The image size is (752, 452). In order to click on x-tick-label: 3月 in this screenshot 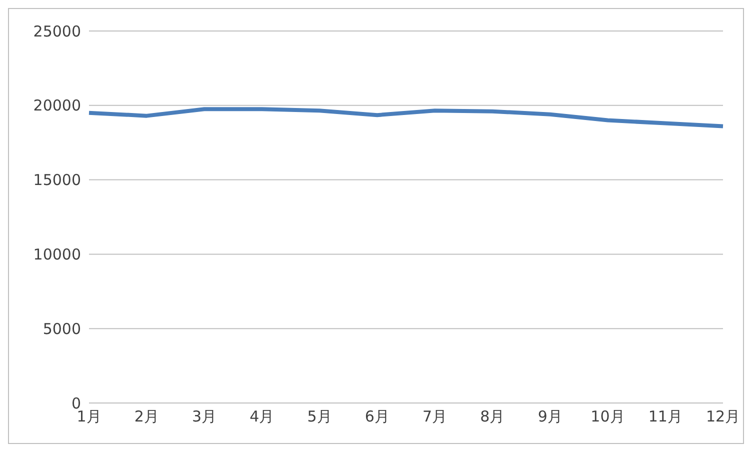, I will do `click(204, 417)`.